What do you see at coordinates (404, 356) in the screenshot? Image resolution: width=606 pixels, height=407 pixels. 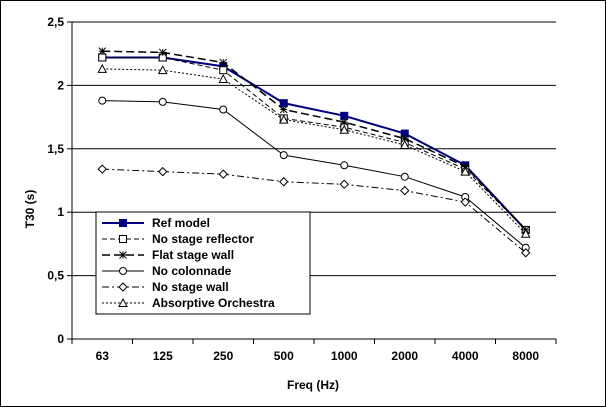 I see `x-tick-label: 2000` at bounding box center [404, 356].